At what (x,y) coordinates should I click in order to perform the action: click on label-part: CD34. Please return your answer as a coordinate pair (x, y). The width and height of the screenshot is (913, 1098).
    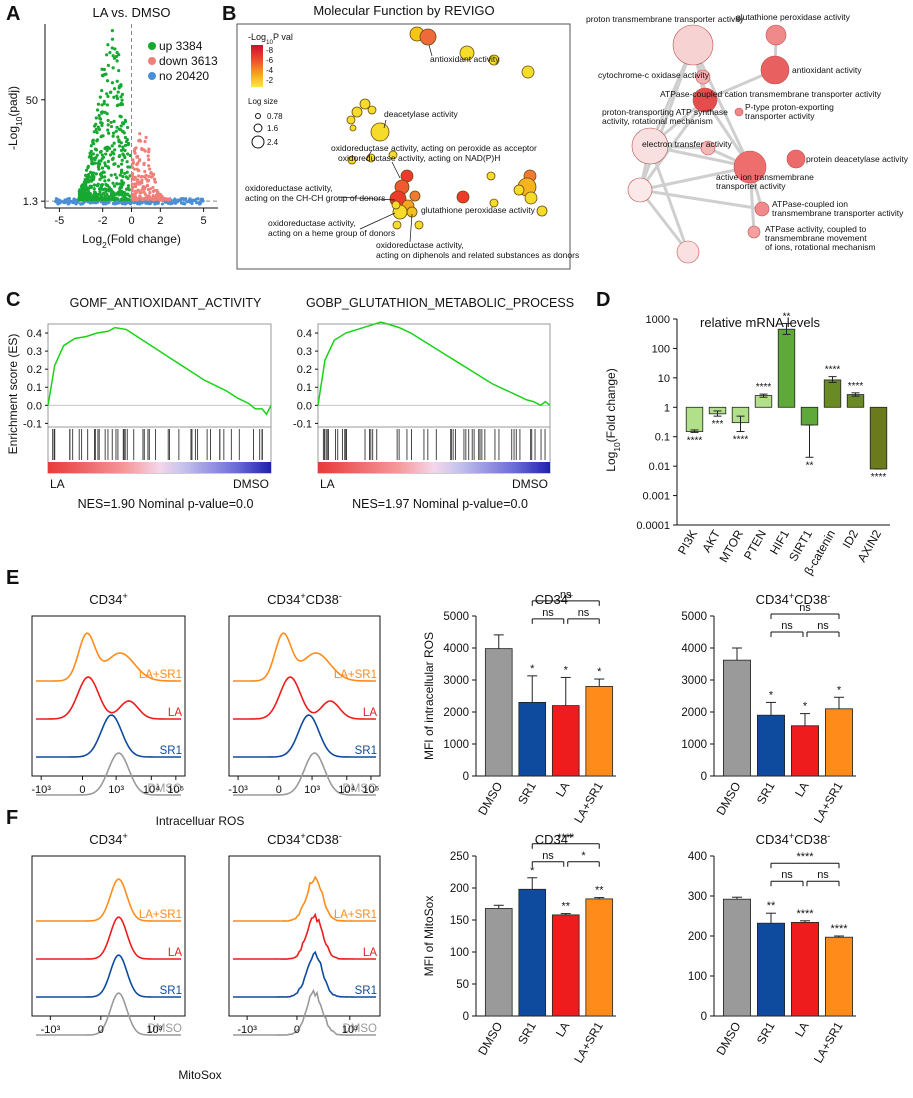
    Looking at the image, I should click on (551, 599).